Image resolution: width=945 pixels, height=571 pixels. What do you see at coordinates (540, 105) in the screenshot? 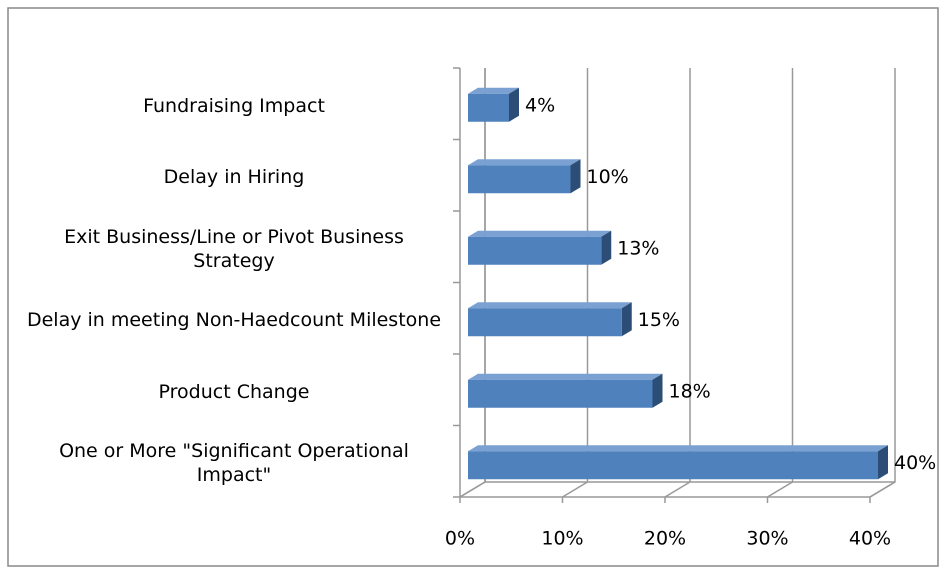
I see `value-label: 4%` at bounding box center [540, 105].